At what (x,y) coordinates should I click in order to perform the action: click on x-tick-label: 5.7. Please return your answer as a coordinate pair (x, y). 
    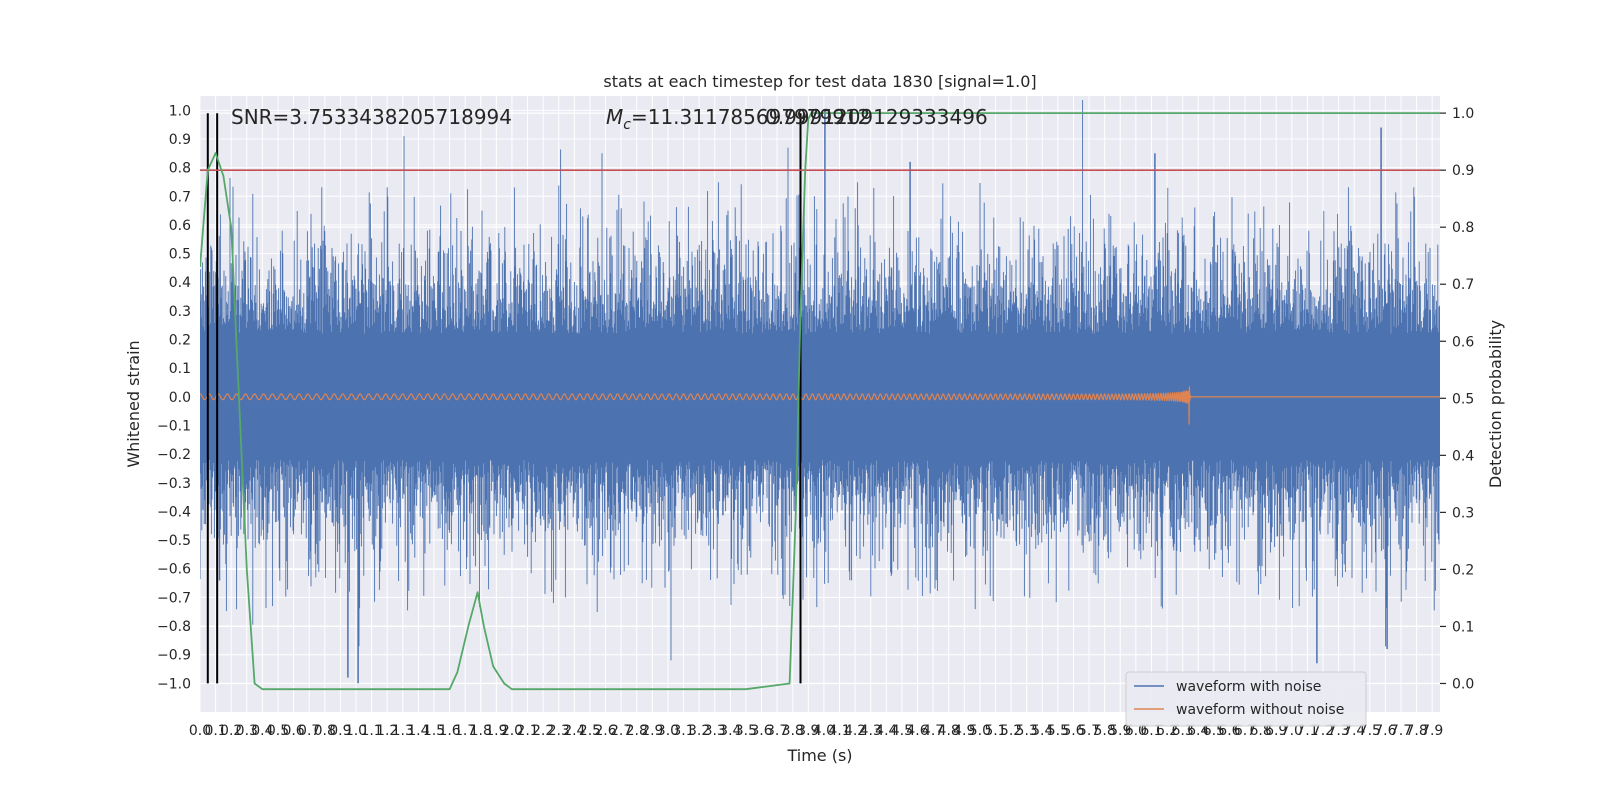
    Looking at the image, I should click on (1089, 731).